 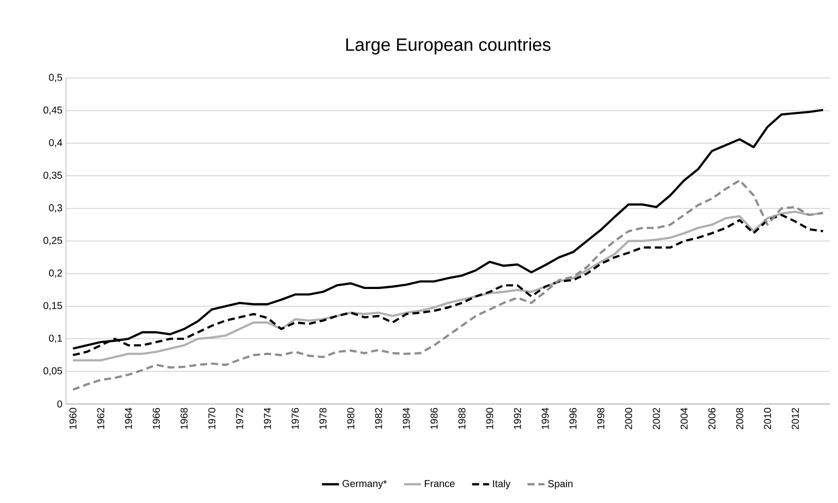 I want to click on x-tick-label: 1964, so click(x=128, y=418).